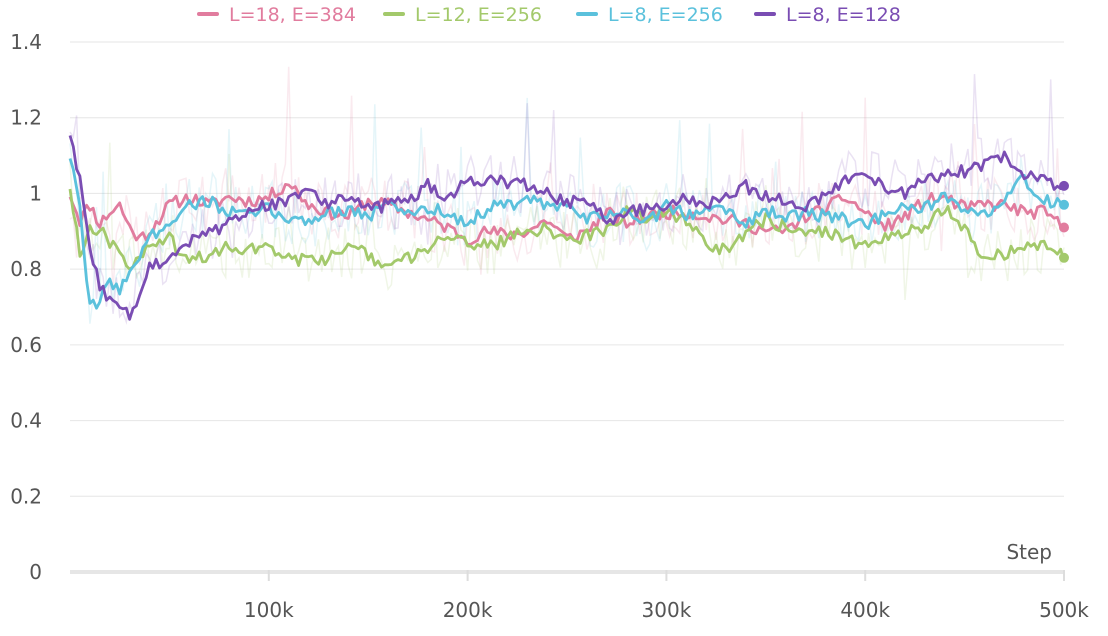 The image size is (1108, 636). What do you see at coordinates (468, 610) in the screenshot?
I see `x-tick-label: 200k` at bounding box center [468, 610].